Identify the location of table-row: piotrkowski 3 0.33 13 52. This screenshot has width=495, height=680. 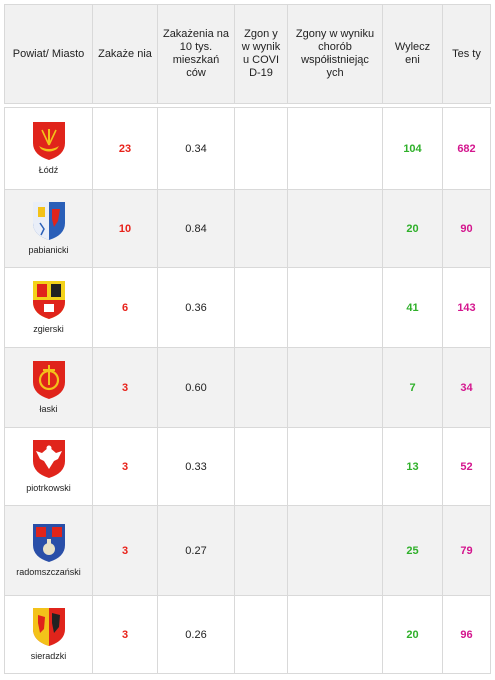
(247, 466).